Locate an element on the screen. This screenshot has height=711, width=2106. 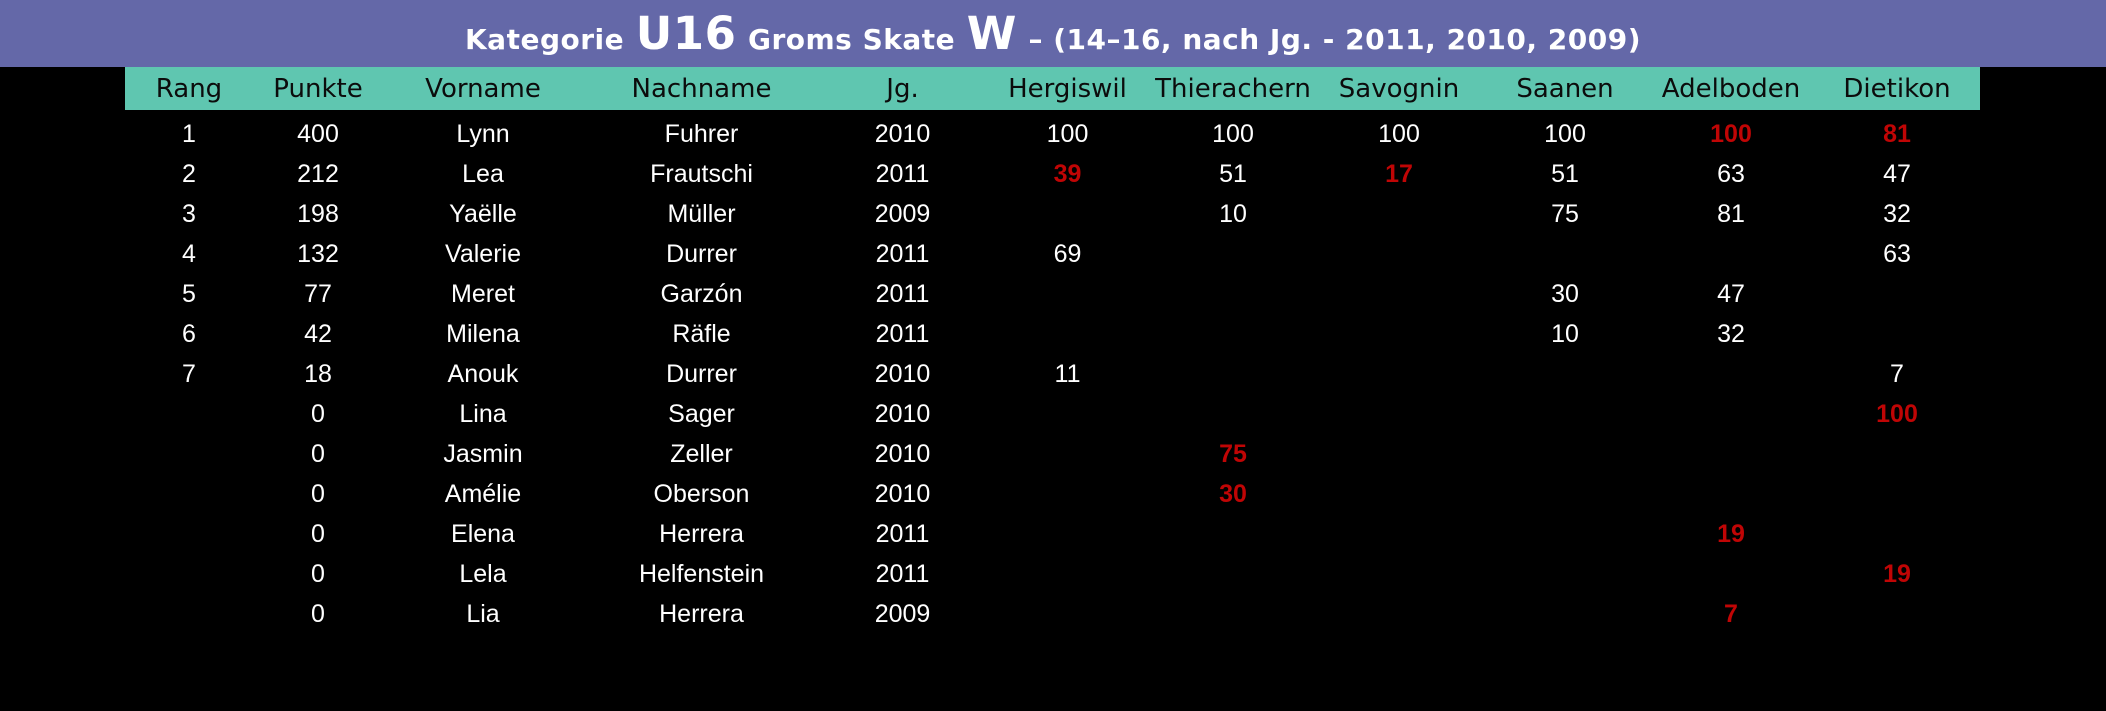
cell-punkte: 400 is located at coordinates (318, 133).